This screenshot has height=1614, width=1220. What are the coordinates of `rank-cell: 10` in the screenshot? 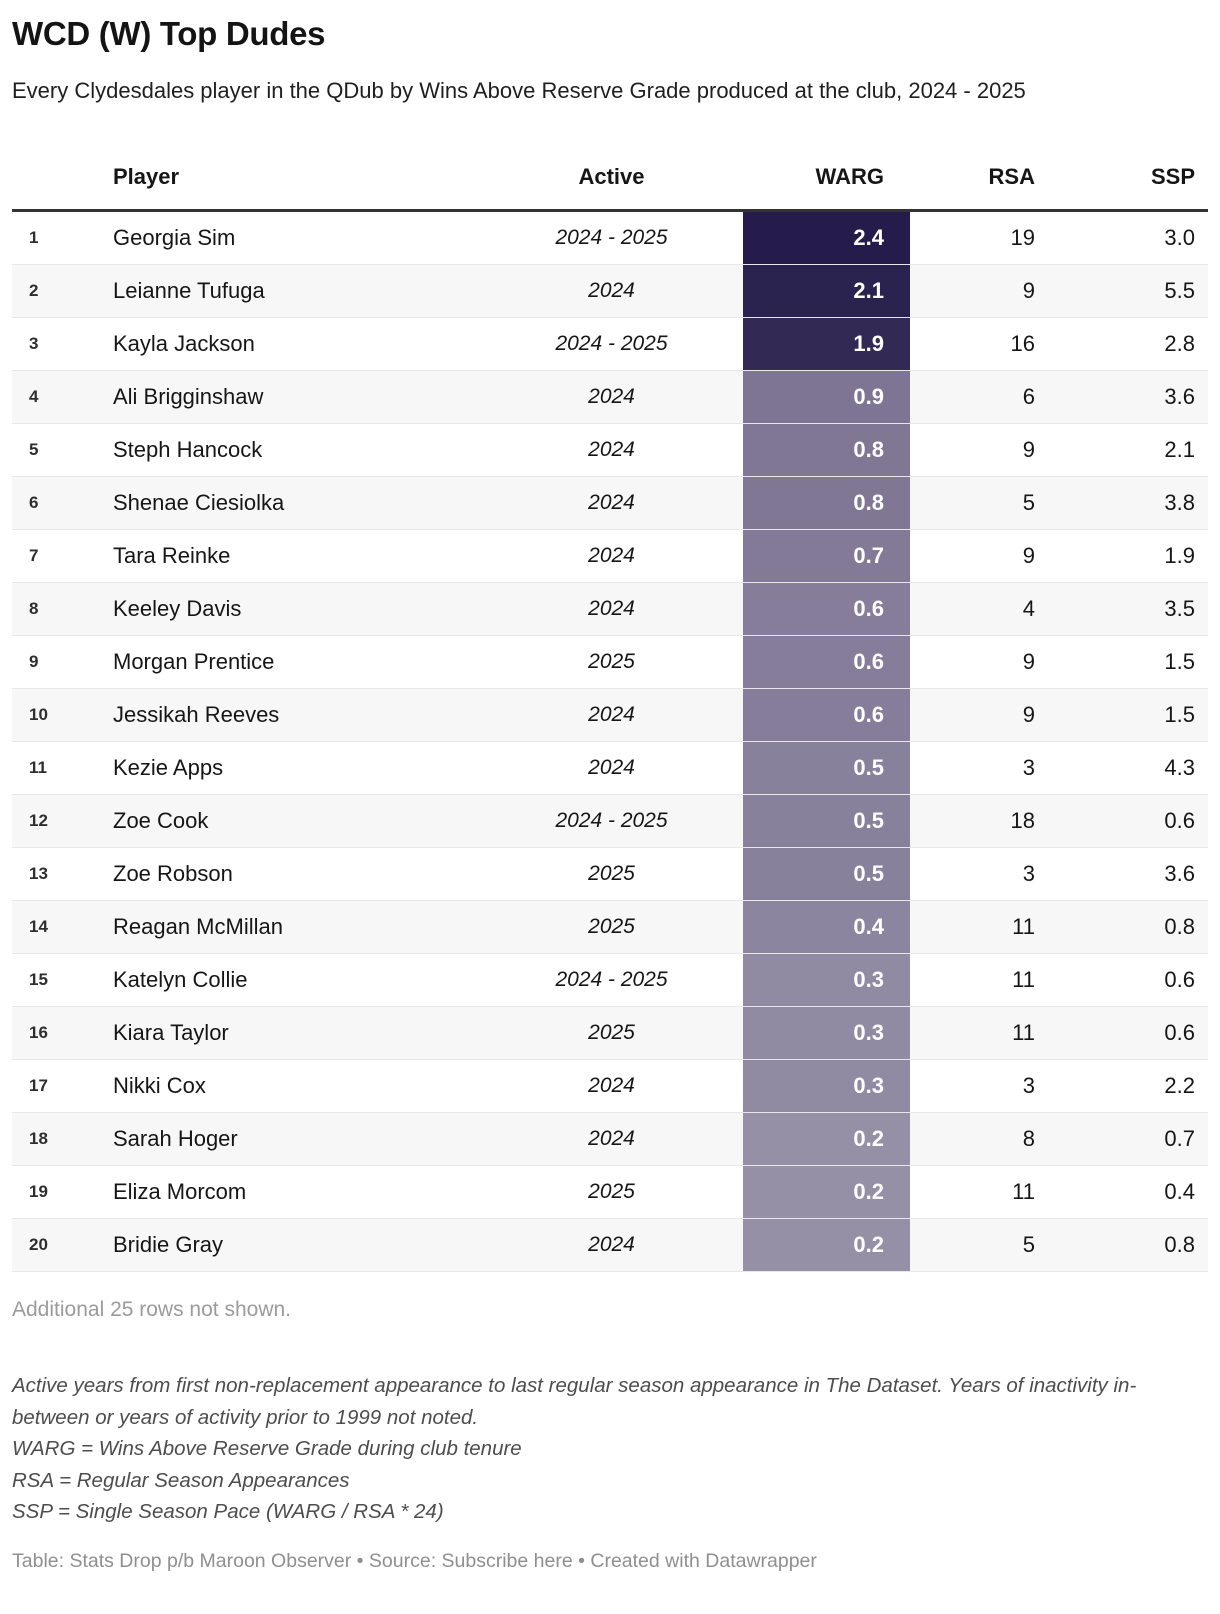 It's located at (38, 715).